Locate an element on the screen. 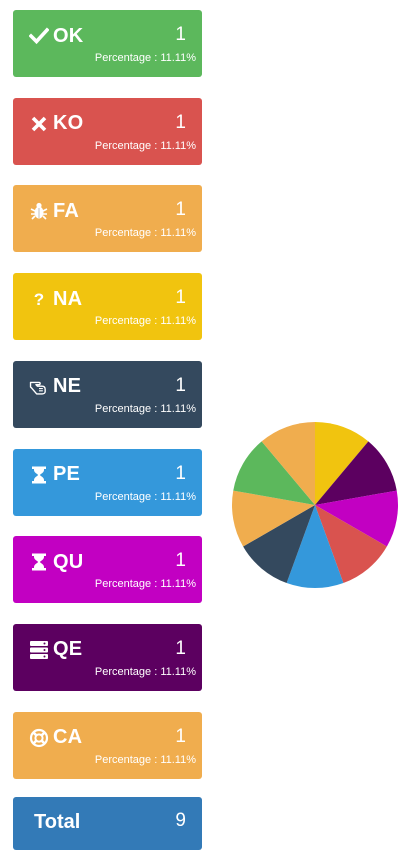 This screenshot has width=406, height=860. pie-slice-fa is located at coordinates (273, 518).